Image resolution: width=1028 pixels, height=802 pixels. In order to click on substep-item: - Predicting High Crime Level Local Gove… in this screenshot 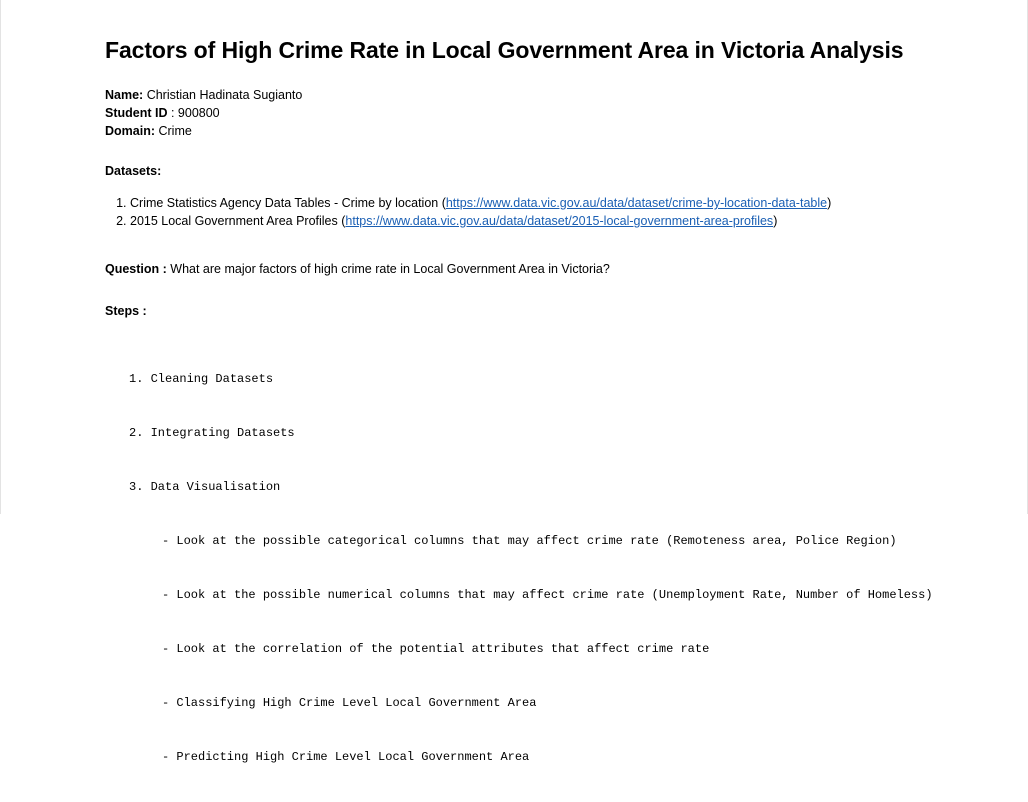, I will do `click(346, 757)`.